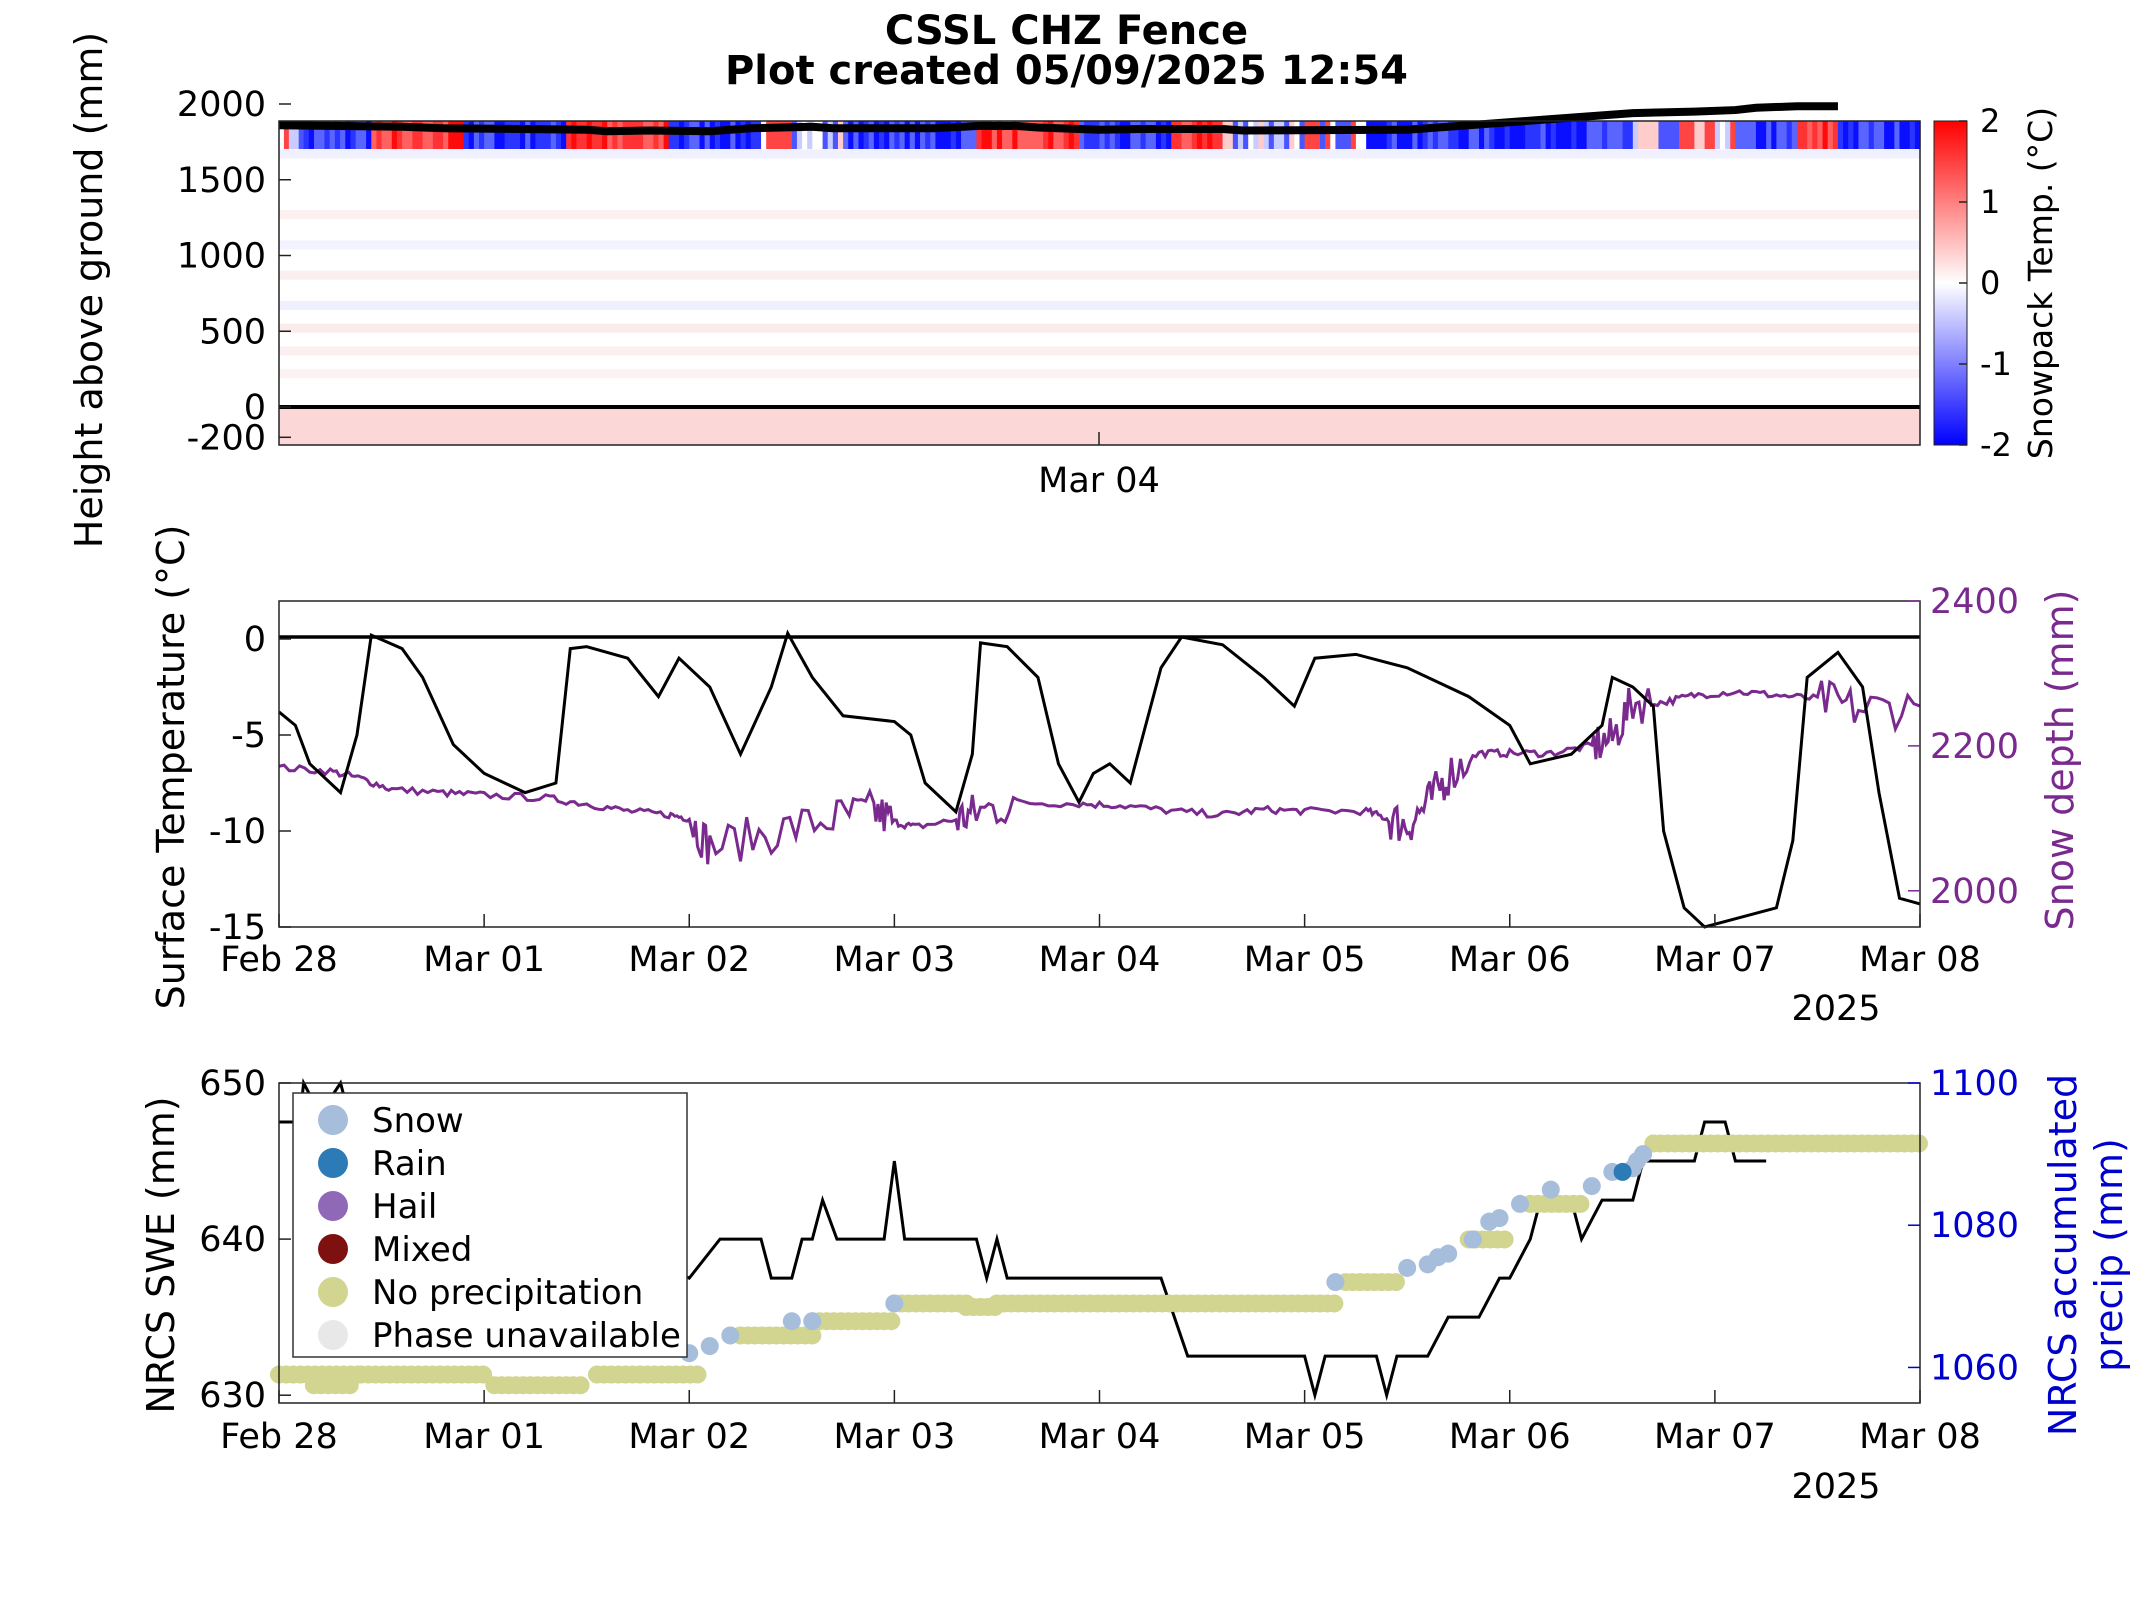  Describe the element at coordinates (1100, 1437) in the screenshot. I see `swe-xtick-label: Mar 04` at that location.